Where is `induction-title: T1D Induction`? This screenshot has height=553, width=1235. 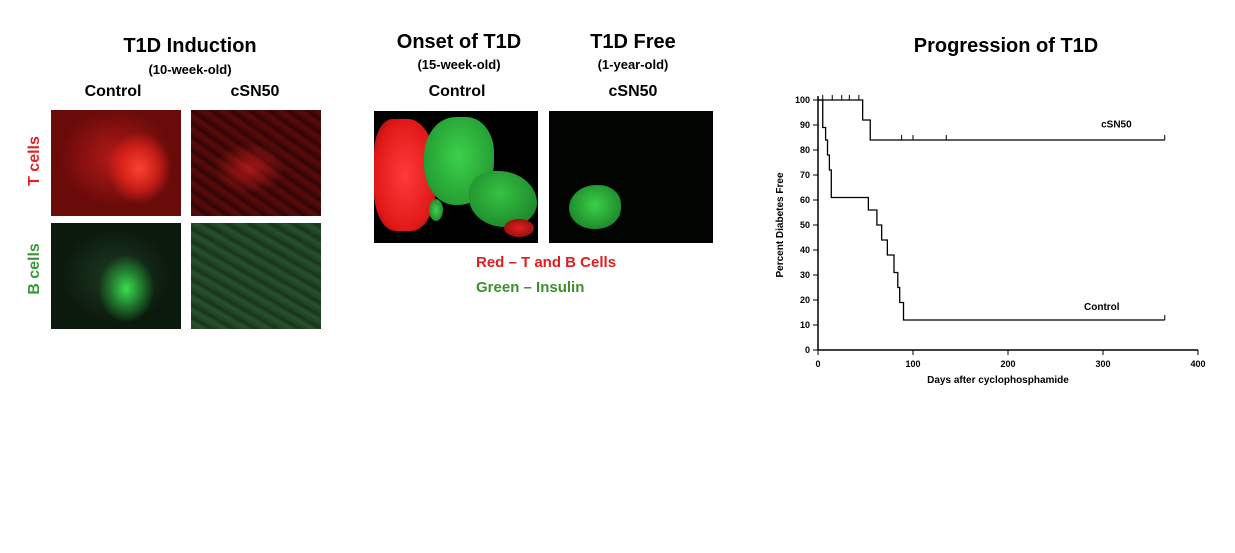 induction-title: T1D Induction is located at coordinates (190, 46).